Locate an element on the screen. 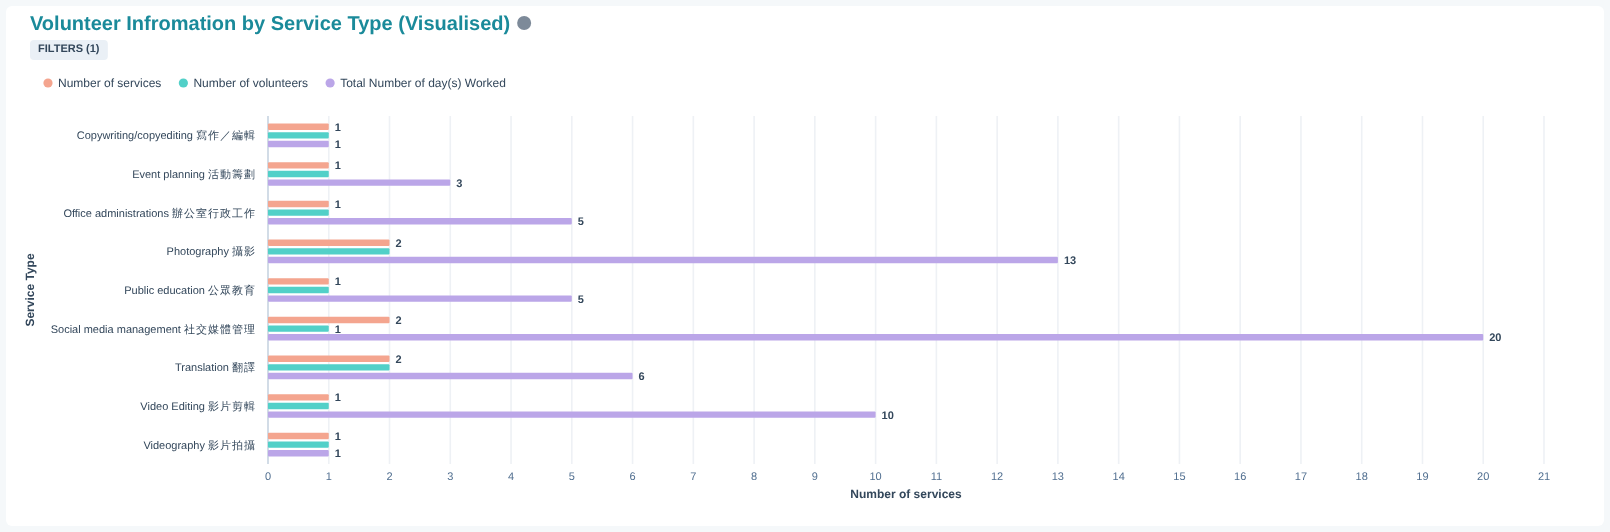 This screenshot has height=532, width=1610. chart-title: Volunteer Infromation by Service Type (Visualised) is located at coordinates (270, 25).